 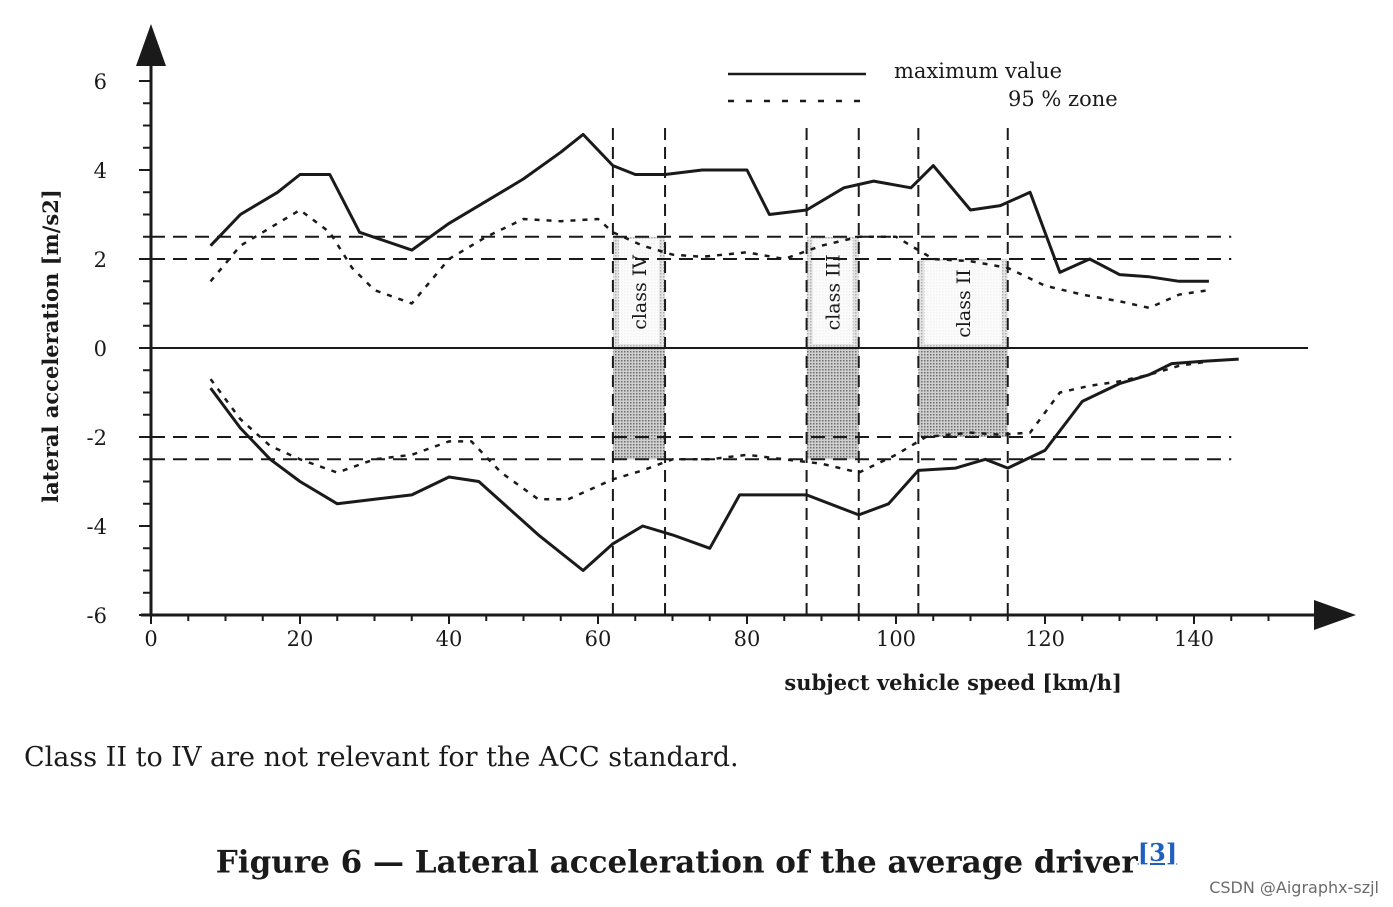 What do you see at coordinates (100, 82) in the screenshot?
I see `y-tick-label: 6` at bounding box center [100, 82].